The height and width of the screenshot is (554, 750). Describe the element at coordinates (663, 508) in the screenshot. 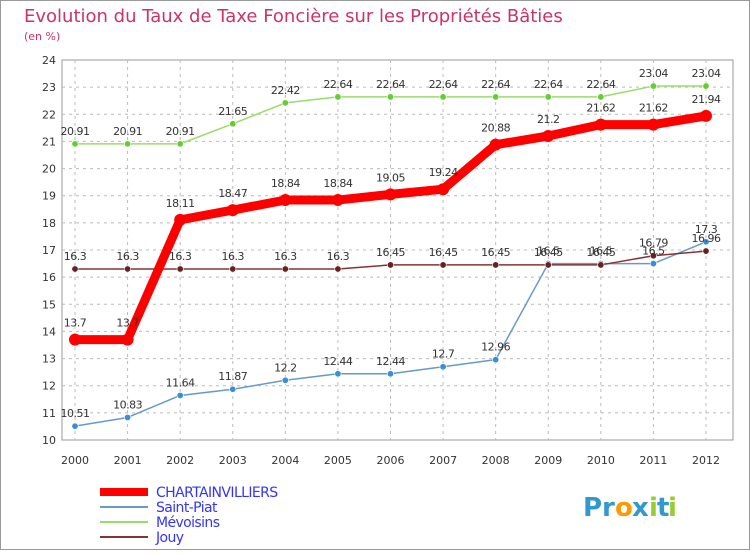

I see `logo-letter: t` at that location.